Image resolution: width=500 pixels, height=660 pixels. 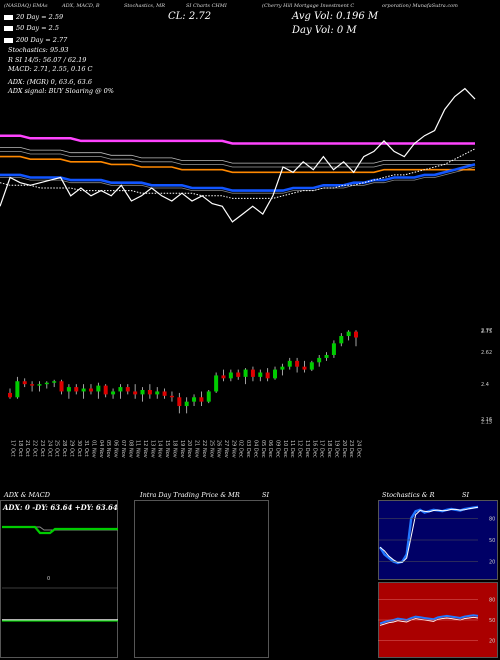 What do you see at coordinates (278, 449) in the screenshot?
I see `date-tick-label: 09 Dec` at bounding box center [278, 449].